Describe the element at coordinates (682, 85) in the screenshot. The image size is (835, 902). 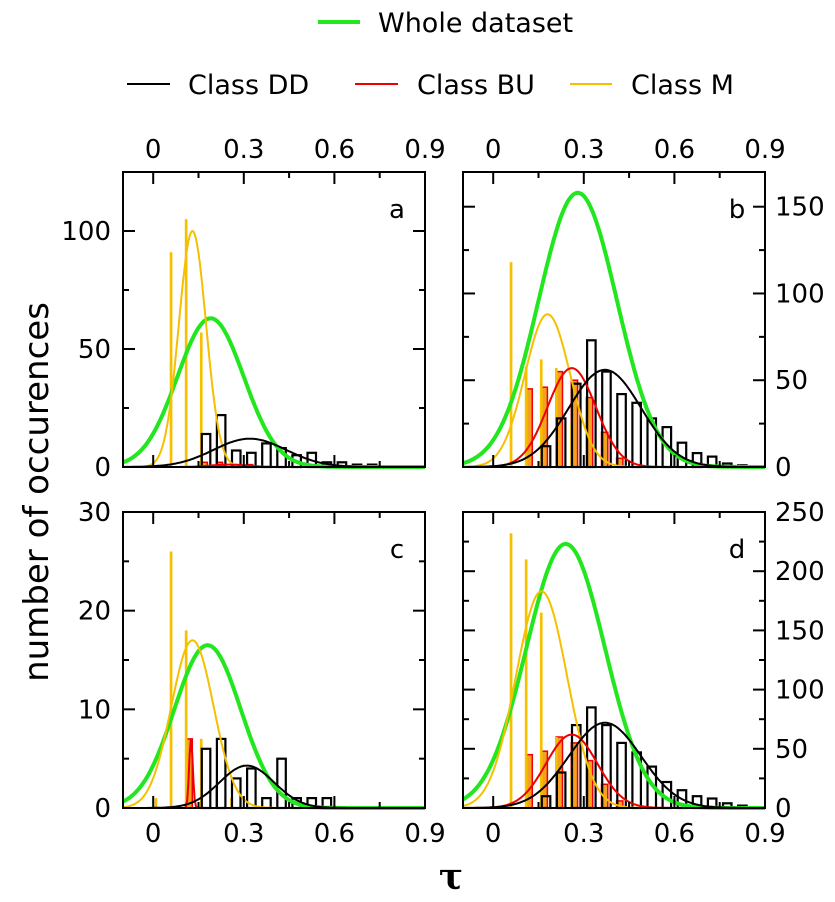
I see `legend-label-m: Class M` at that location.